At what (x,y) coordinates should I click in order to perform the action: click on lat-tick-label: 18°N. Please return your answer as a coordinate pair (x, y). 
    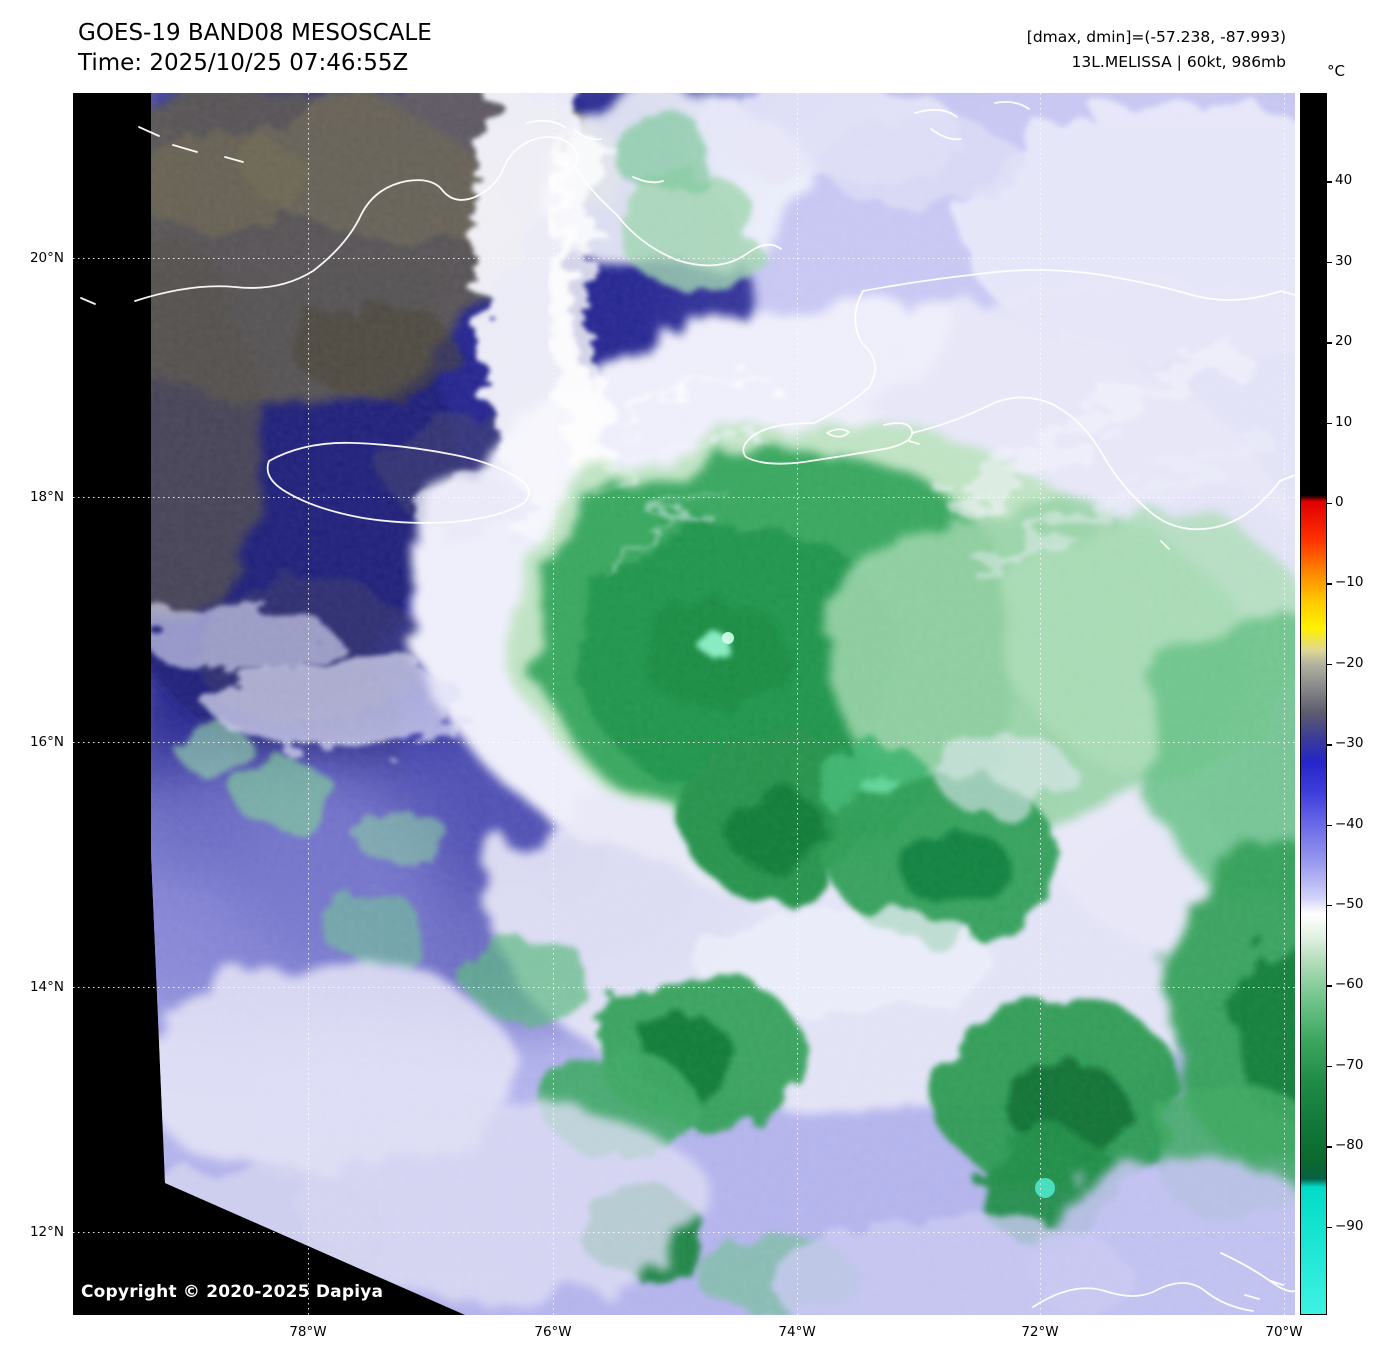
    Looking at the image, I should click on (46, 496).